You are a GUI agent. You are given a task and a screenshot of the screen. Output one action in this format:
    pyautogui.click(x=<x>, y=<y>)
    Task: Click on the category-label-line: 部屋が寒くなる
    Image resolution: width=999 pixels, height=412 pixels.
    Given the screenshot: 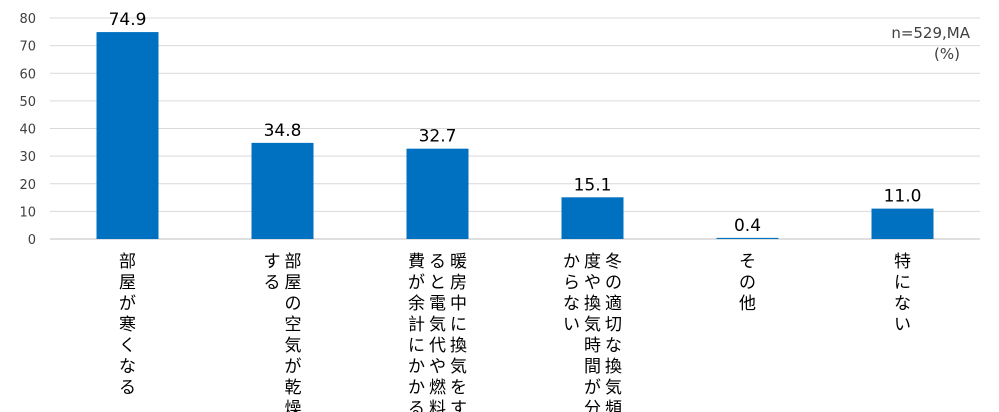 What is the action you would take?
    pyautogui.click(x=127, y=325)
    